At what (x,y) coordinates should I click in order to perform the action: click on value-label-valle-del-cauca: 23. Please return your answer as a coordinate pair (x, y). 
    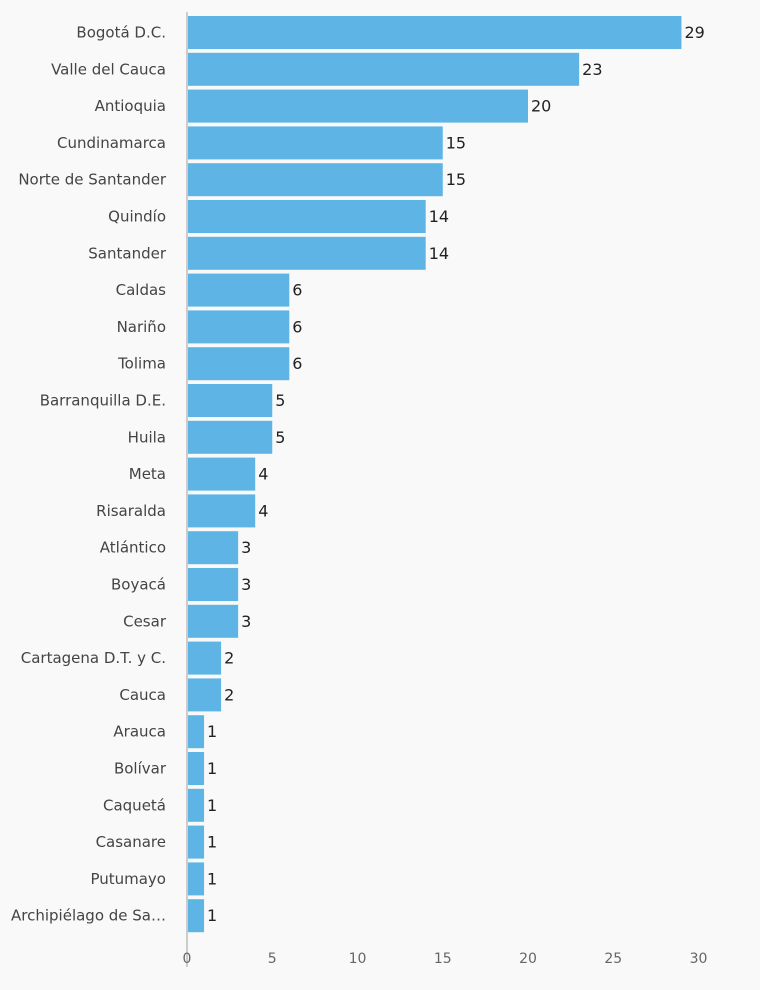
    Looking at the image, I should click on (592, 69).